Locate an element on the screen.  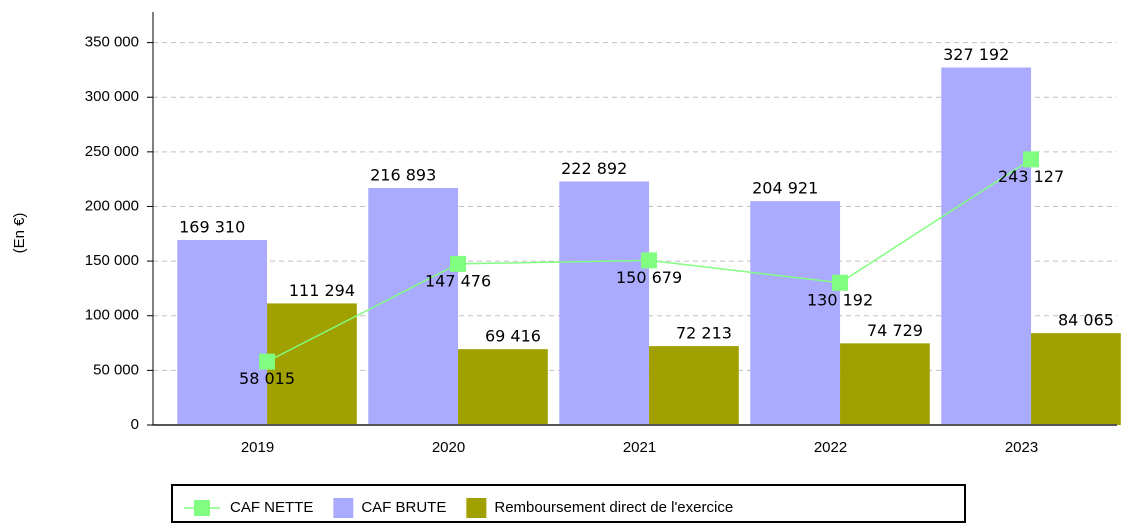
data-label: 72 213 is located at coordinates (704, 333).